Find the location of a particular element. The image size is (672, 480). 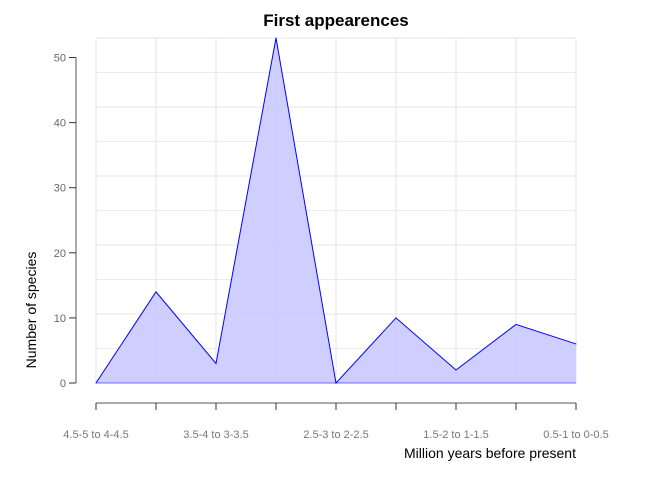

x-axis-label: Million years before present is located at coordinates (490, 453).